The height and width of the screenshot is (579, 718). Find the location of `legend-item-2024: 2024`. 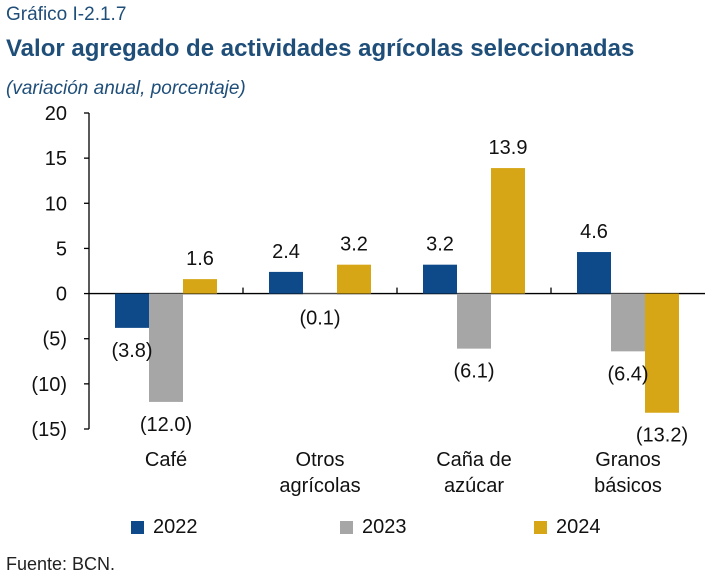

legend-item-2024: 2024 is located at coordinates (567, 527).